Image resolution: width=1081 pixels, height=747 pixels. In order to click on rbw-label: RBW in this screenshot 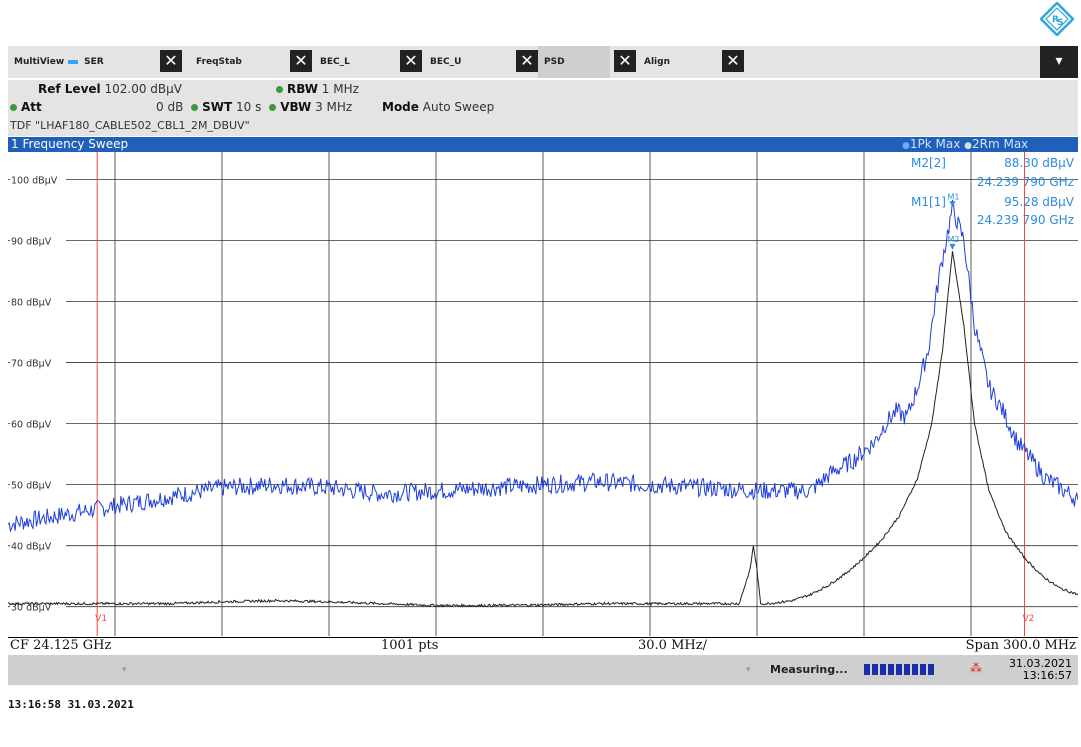, I will do `click(302, 89)`.